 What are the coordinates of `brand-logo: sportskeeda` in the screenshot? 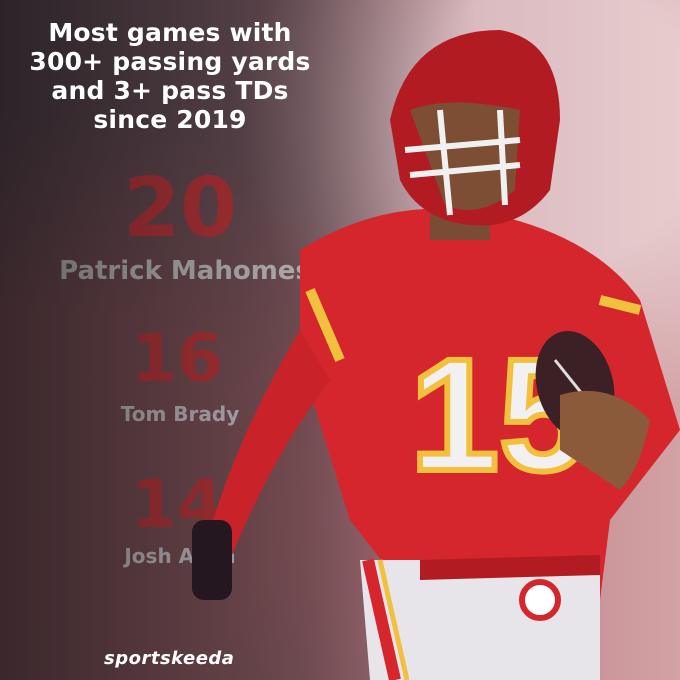 It's located at (169, 658).